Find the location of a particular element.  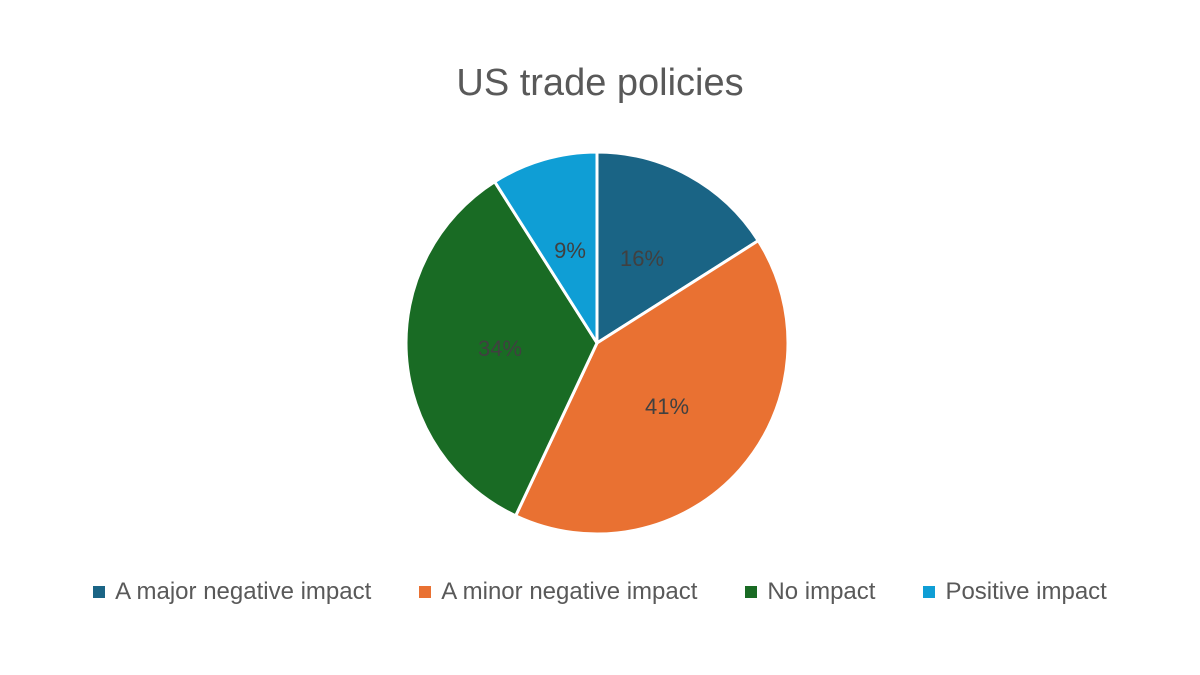

slice-major-negative is located at coordinates (677, 247).